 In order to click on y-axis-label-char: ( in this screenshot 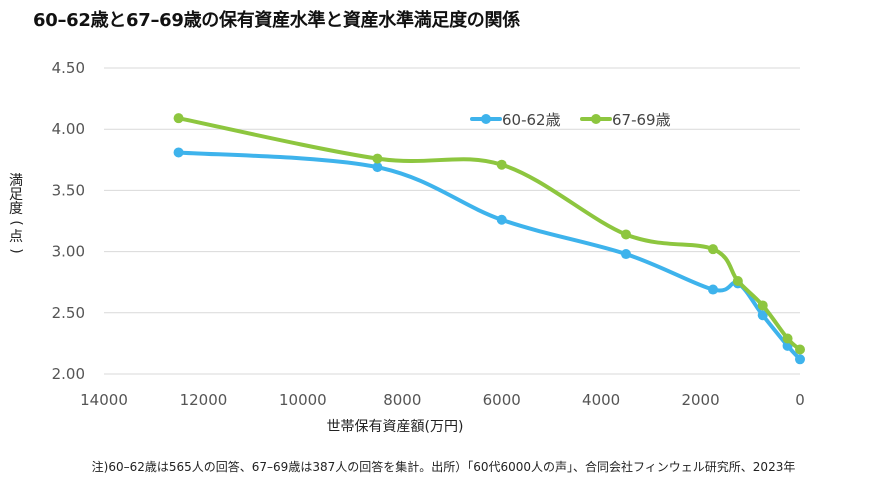, I will do `click(16, 222)`.